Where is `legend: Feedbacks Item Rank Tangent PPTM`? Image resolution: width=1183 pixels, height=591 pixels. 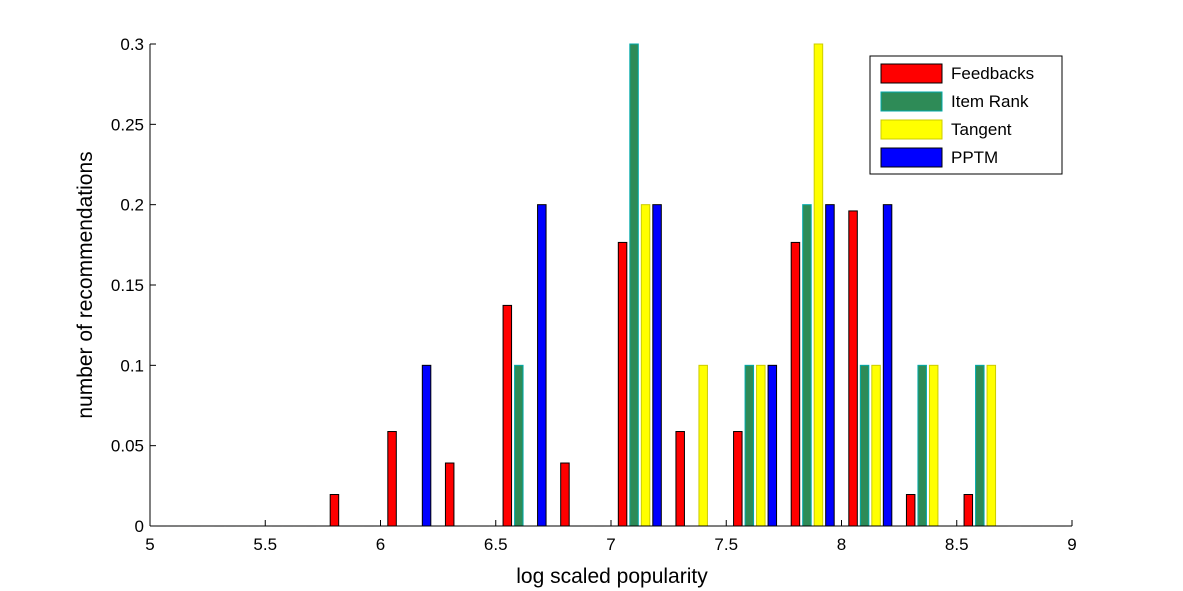
legend: Feedbacks Item Rank Tangent PPTM is located at coordinates (966, 115).